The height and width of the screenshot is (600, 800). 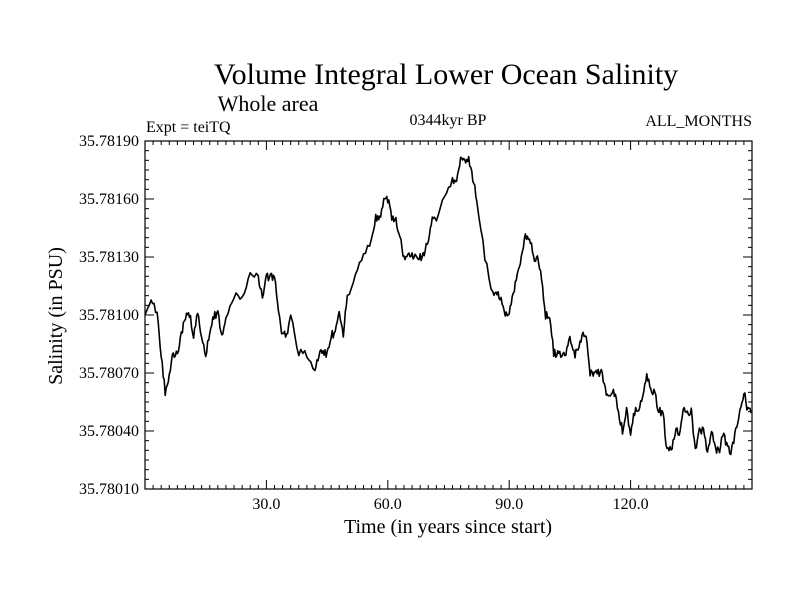 What do you see at coordinates (448, 527) in the screenshot?
I see `x-axis-label: Time (in years since start)` at bounding box center [448, 527].